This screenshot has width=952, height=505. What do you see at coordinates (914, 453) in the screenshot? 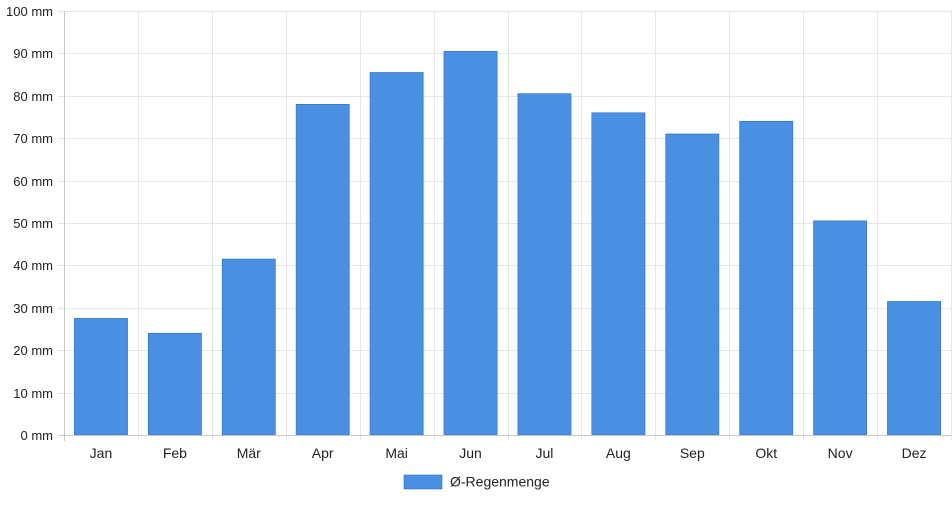
I see `x-tick-label: Dez` at bounding box center [914, 453].